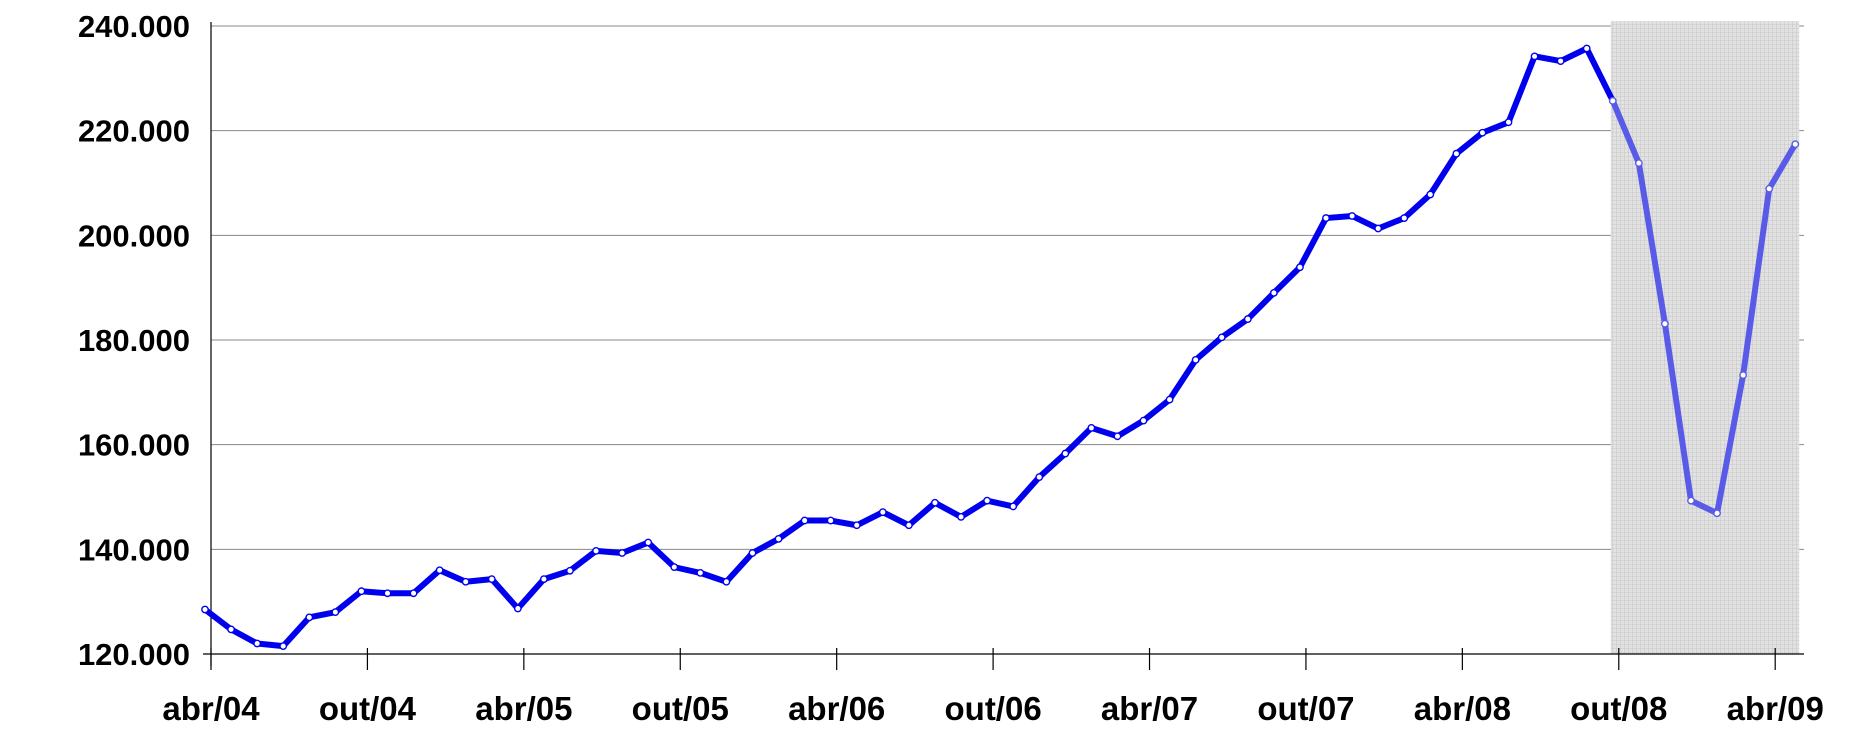 This screenshot has height=734, width=1858. Describe the element at coordinates (680, 708) in the screenshot. I see `x-tick-label: out/05` at that location.